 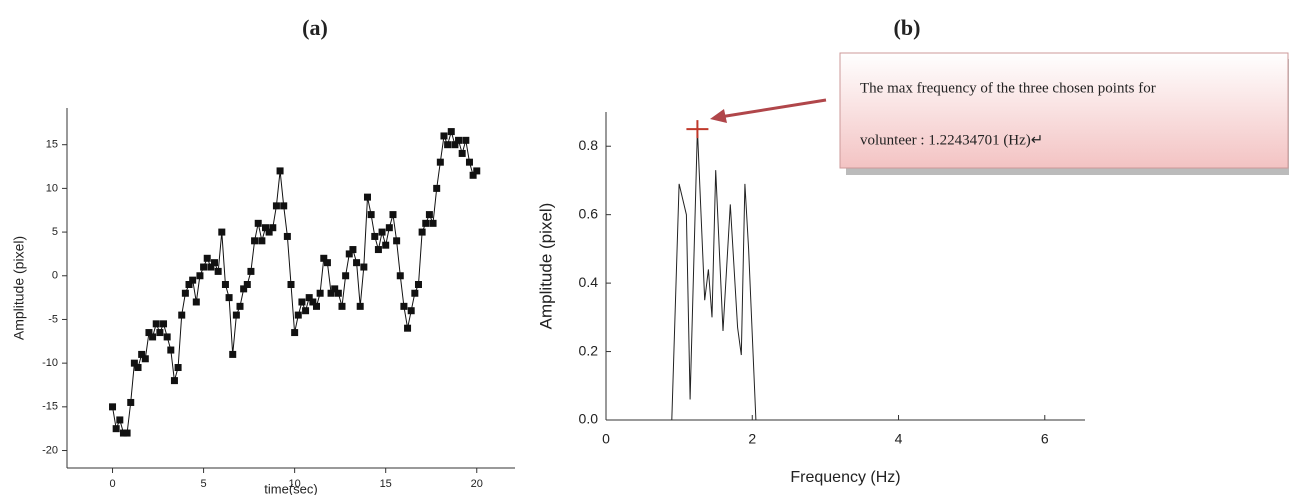 I want to click on x-tick-label: 0, so click(x=606, y=439).